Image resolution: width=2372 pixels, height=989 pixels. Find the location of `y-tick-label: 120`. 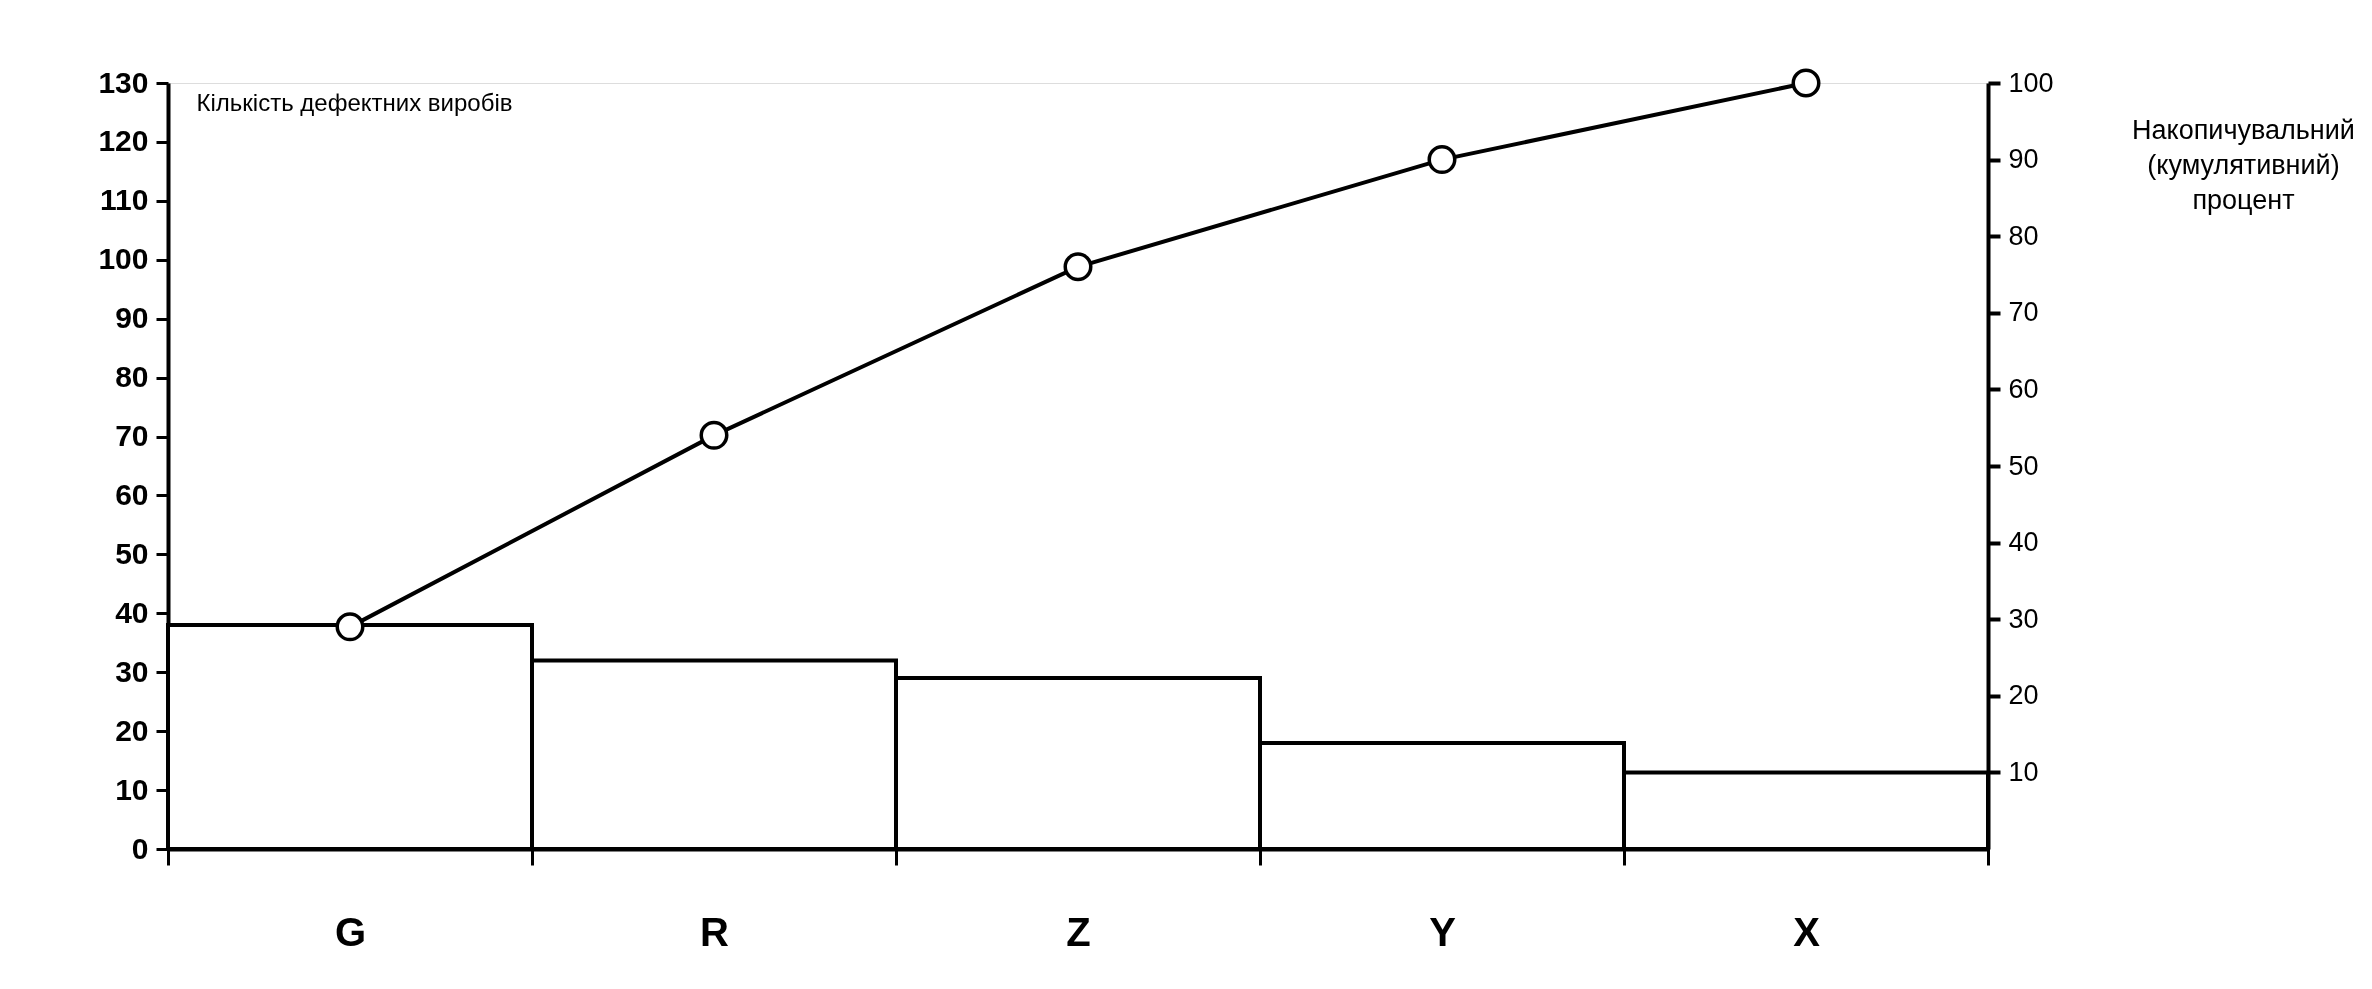

y-tick-label: 120 is located at coordinates (123, 141).